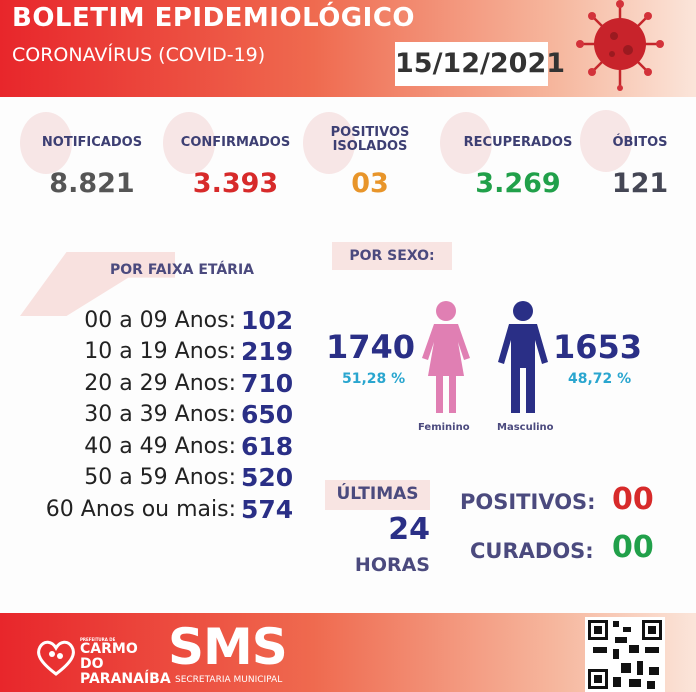  Describe the element at coordinates (392, 256) in the screenshot. I see `sex-section-title: POR SEXO:` at that location.